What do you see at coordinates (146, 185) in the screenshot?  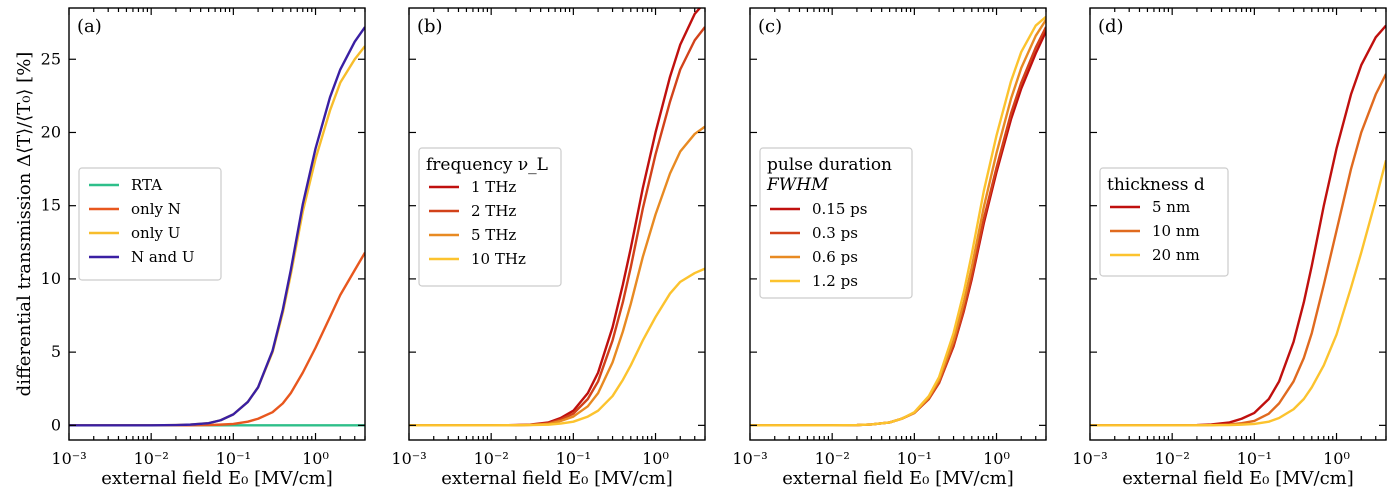 I see `legend-entry: RTA` at bounding box center [146, 185].